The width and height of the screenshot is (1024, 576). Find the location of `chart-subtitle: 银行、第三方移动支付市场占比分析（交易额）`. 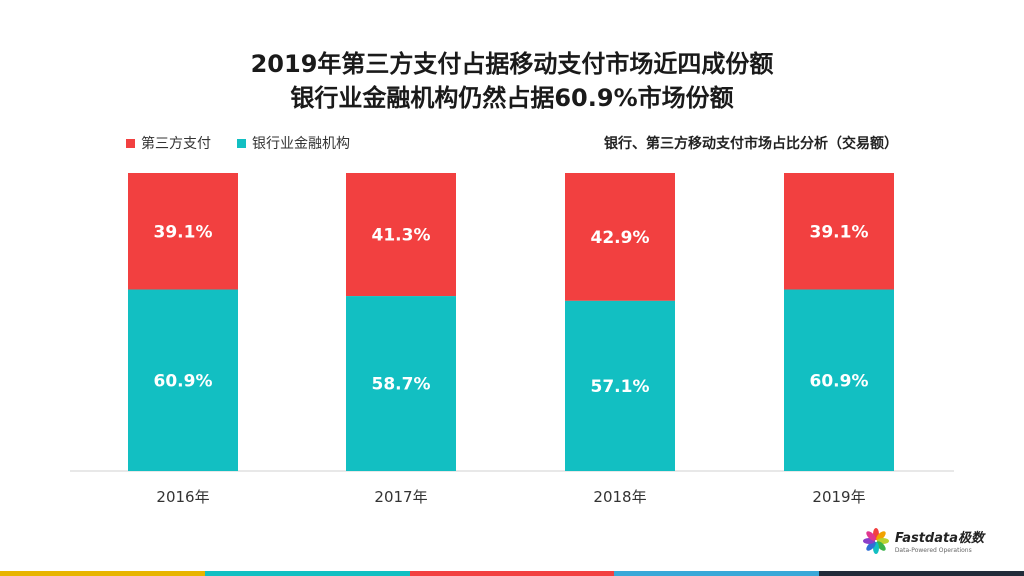

chart-subtitle: 银行、第三方移动支付市场占比分析（交易额） is located at coordinates (751, 144).